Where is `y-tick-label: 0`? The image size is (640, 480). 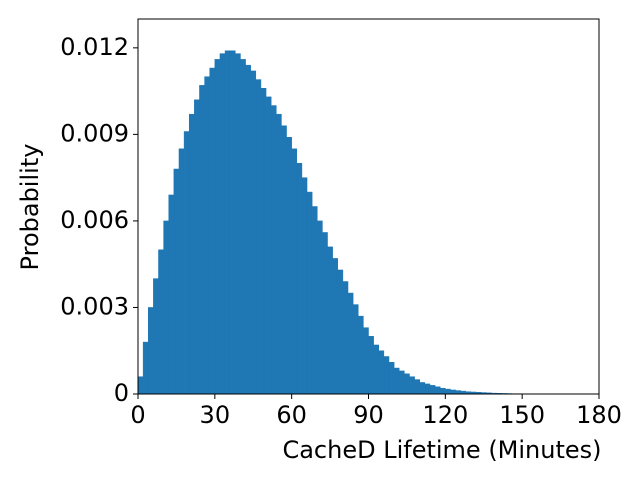
y-tick-label: 0 is located at coordinates (121, 393).